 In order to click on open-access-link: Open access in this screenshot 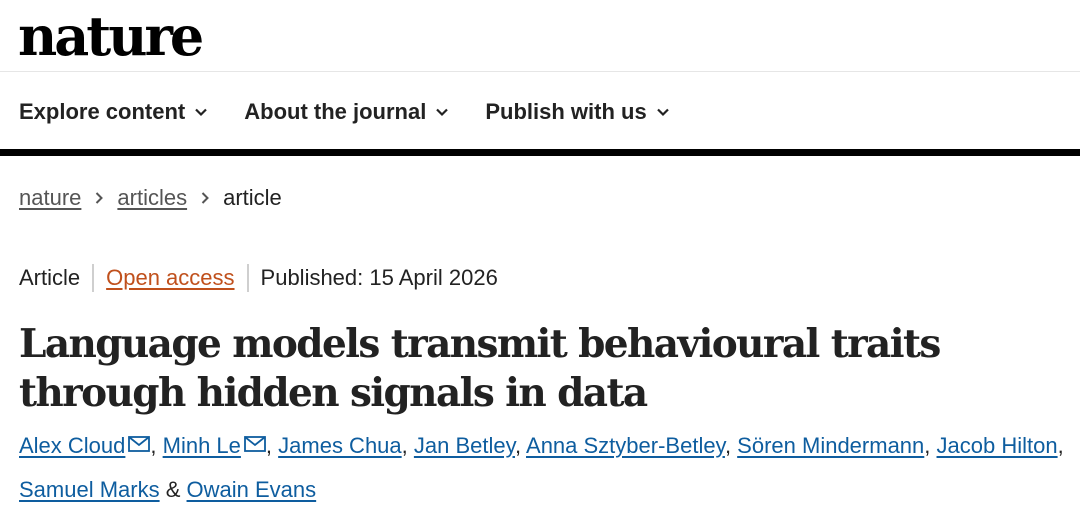, I will do `click(170, 277)`.